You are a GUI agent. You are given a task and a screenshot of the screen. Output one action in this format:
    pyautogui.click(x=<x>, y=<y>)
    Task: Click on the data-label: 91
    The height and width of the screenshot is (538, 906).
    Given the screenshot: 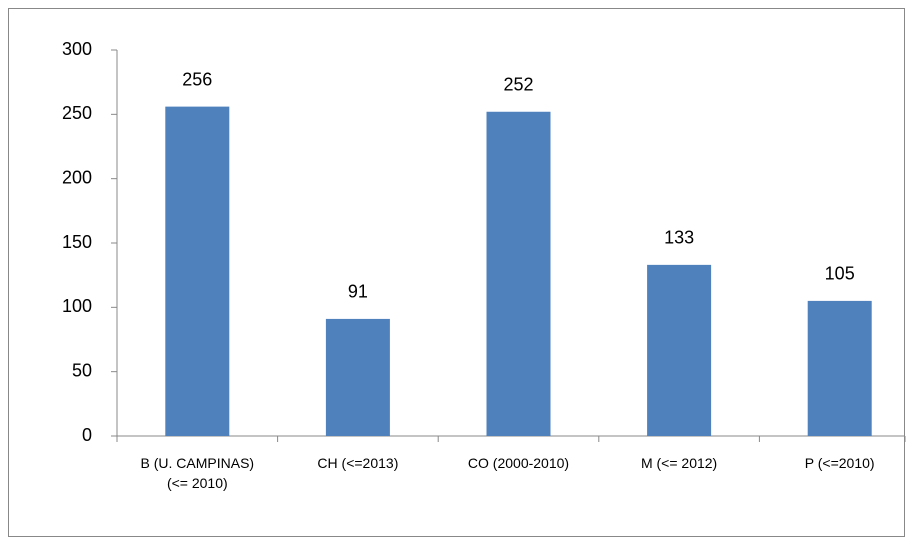 What is the action you would take?
    pyautogui.click(x=358, y=292)
    